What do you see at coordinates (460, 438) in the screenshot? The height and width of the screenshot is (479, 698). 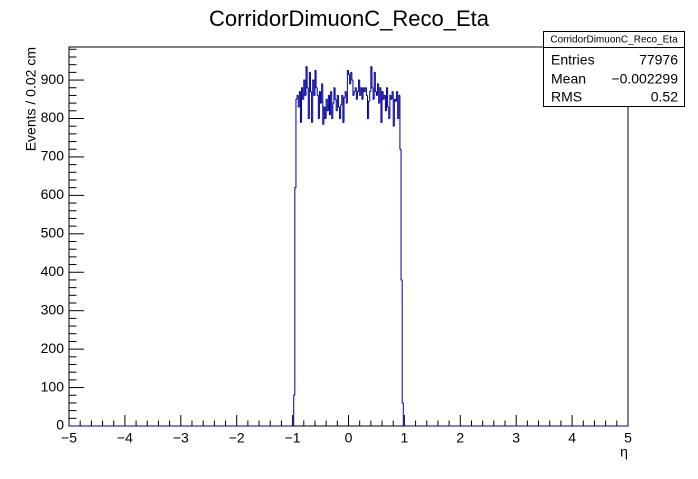 I see `x-tick-label: 2` at bounding box center [460, 438].